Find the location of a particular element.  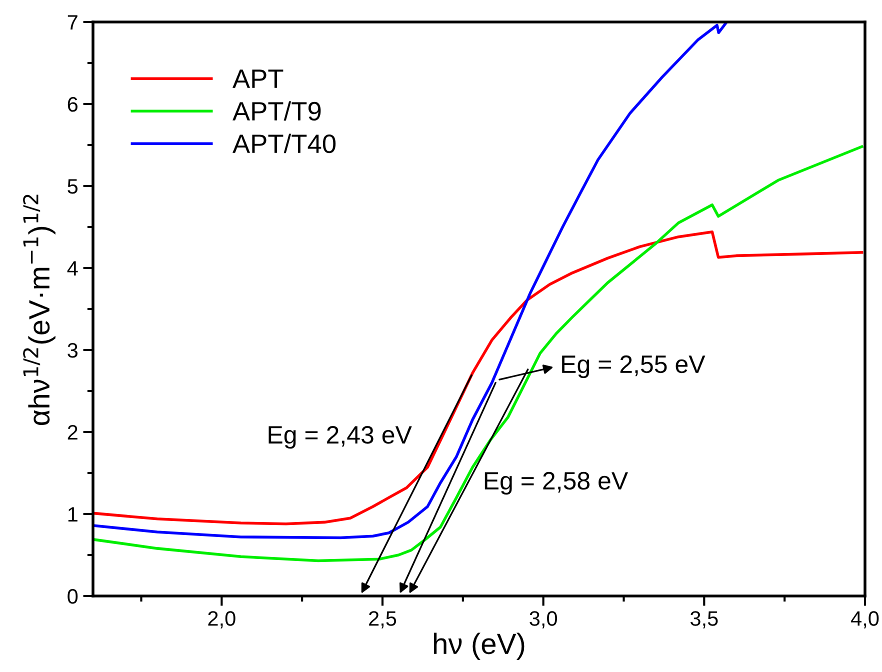

x-tick-label: 2,0 is located at coordinates (222, 619).